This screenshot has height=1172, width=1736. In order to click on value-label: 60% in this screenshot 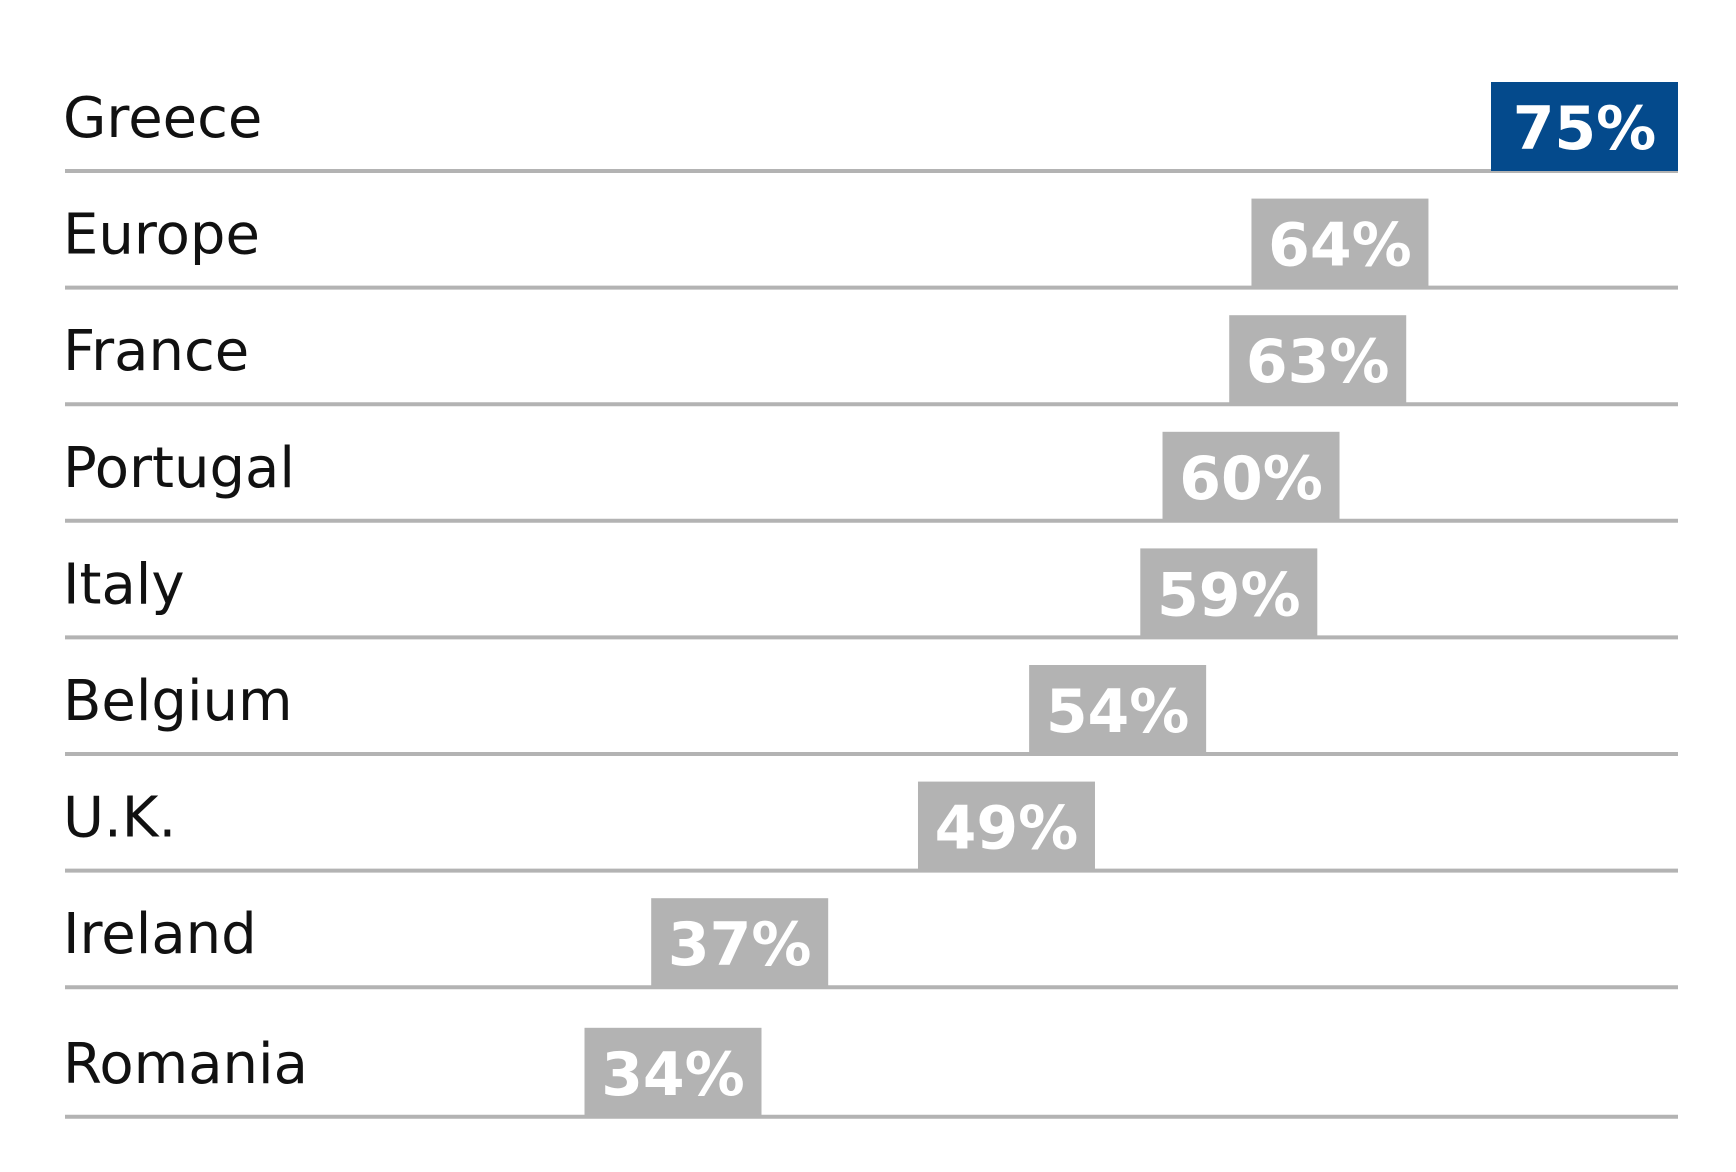, I will do `click(1251, 479)`.